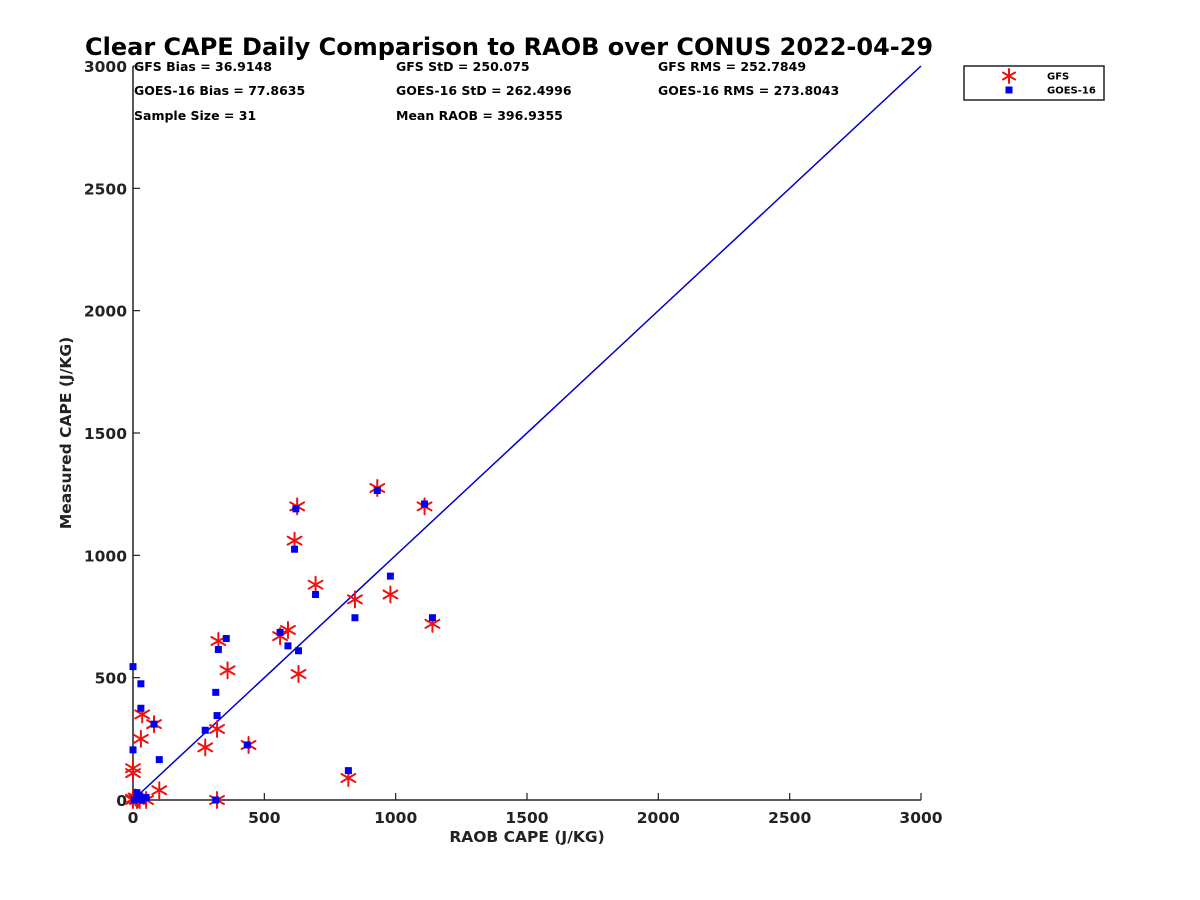 This screenshot has height=900, width=1200. What do you see at coordinates (1009, 90) in the screenshot?
I see `legend-goes16-marker` at bounding box center [1009, 90].